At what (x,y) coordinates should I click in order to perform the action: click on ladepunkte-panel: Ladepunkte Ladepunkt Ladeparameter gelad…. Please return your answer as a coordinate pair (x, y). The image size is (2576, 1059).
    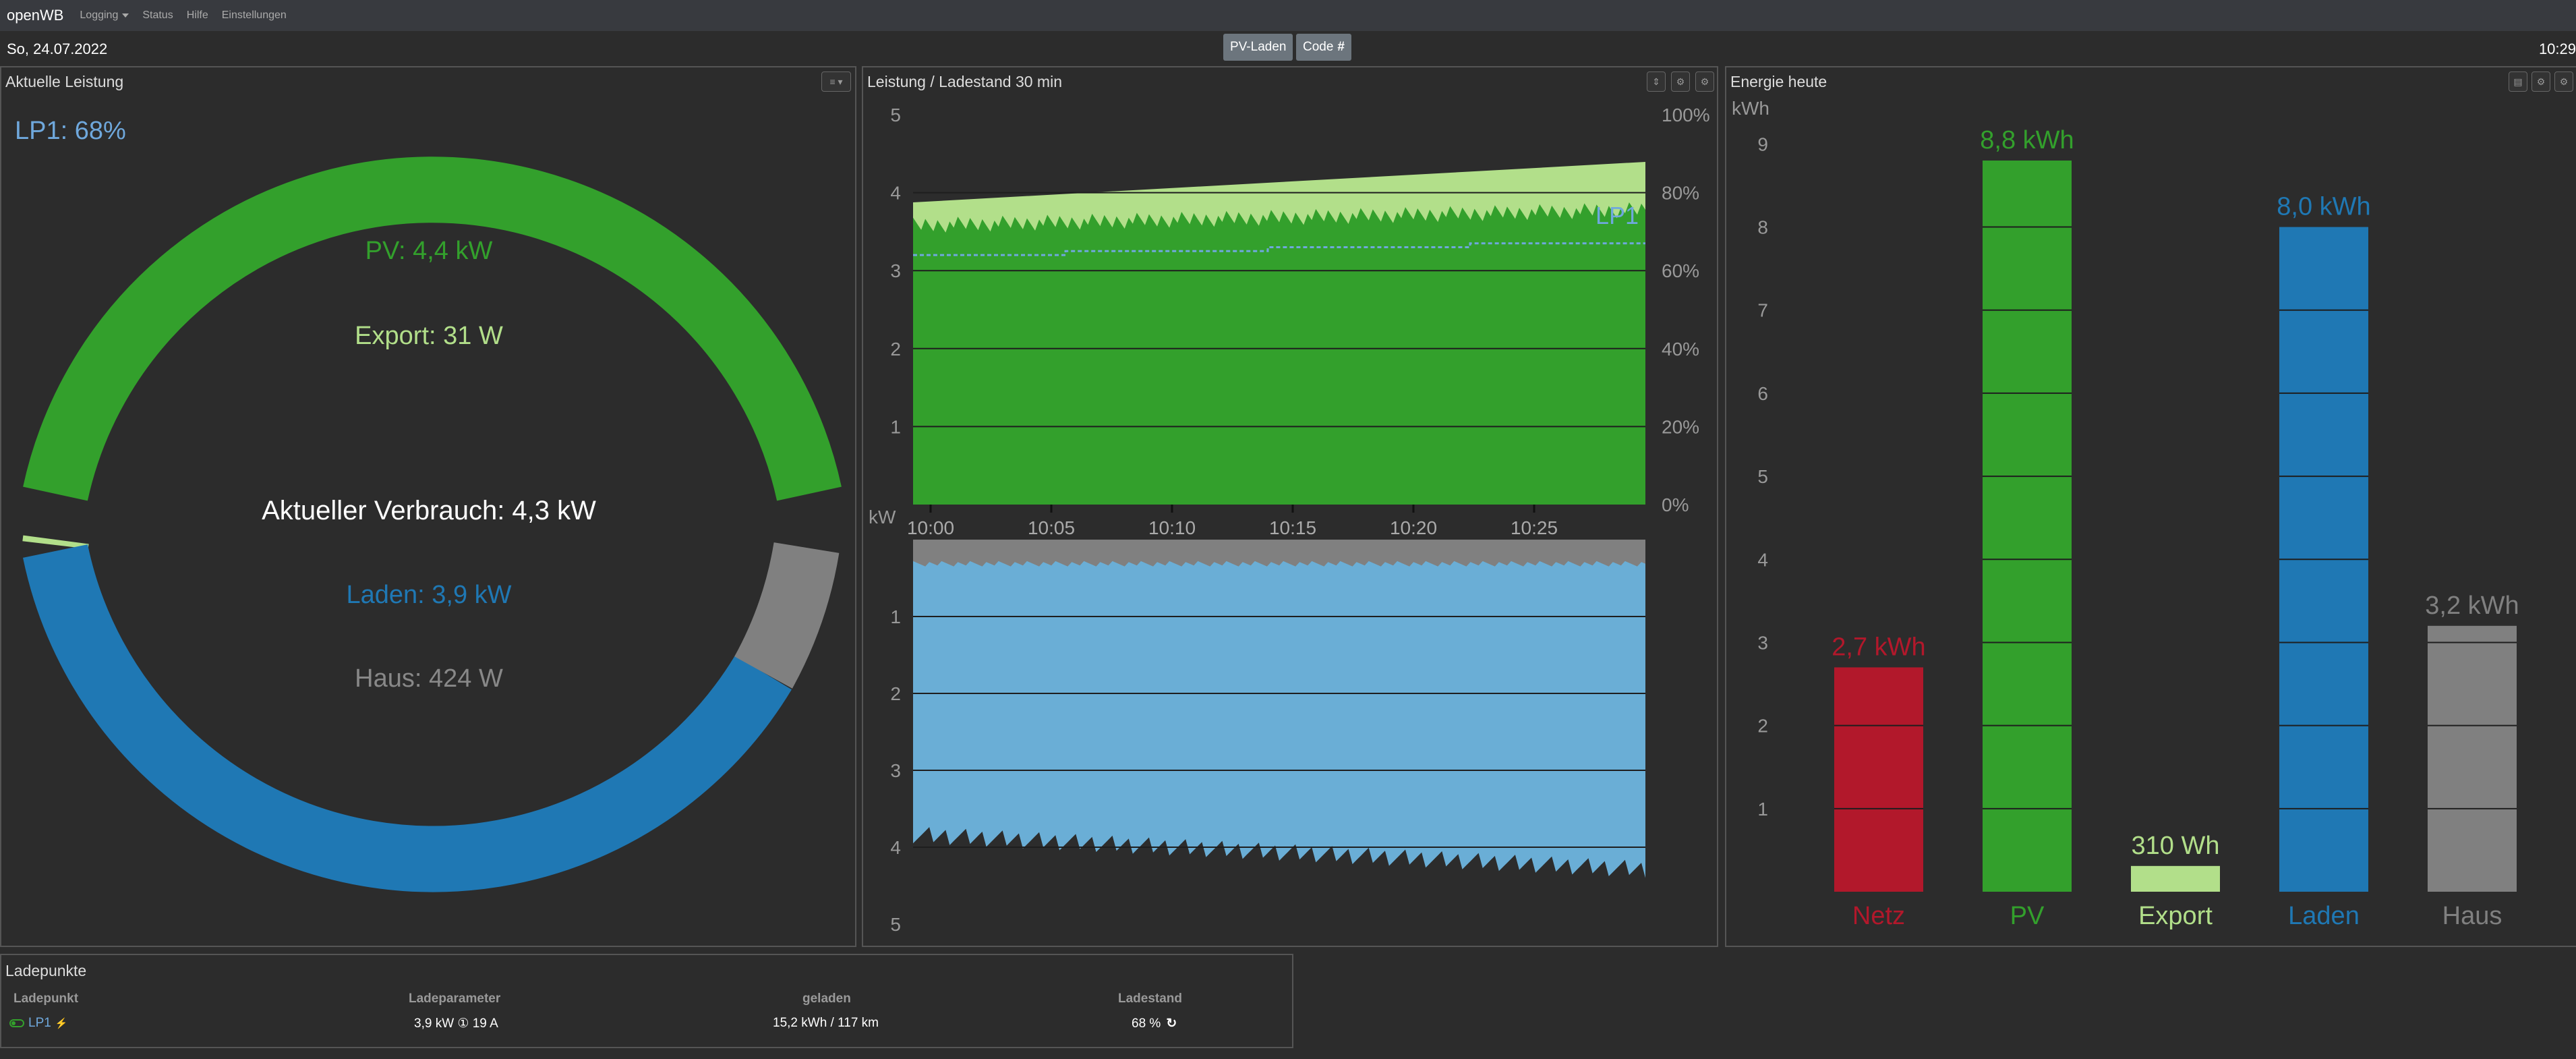
    Looking at the image, I should click on (647, 1001).